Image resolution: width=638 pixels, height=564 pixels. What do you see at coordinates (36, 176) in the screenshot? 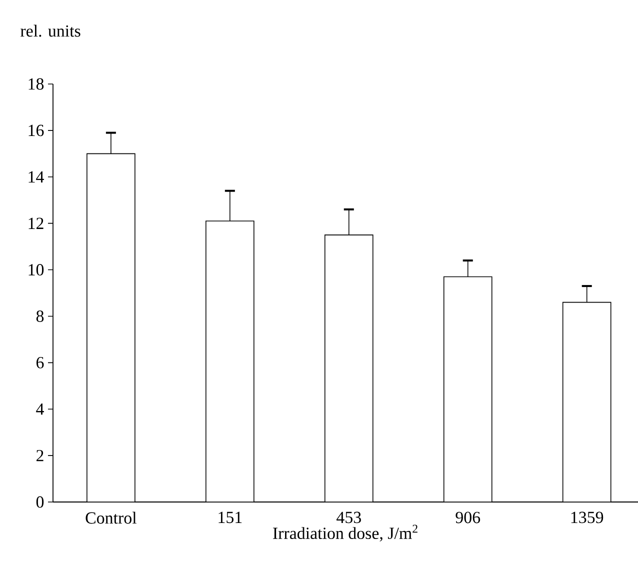
I see `y-tick-label: 14` at bounding box center [36, 176].